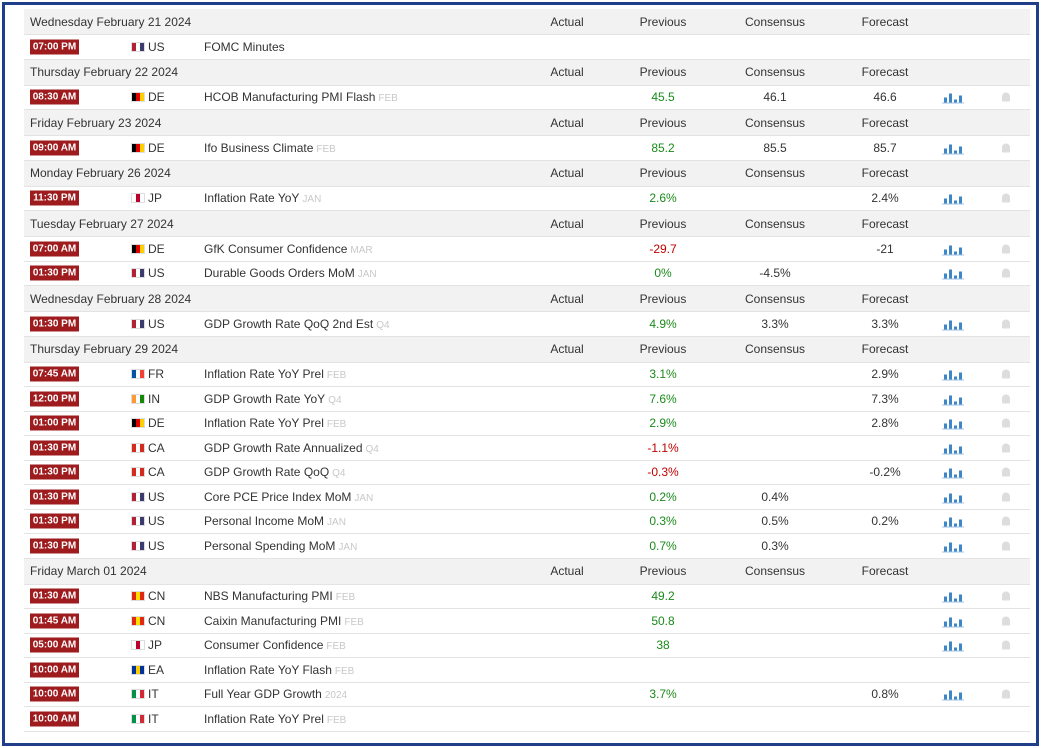 The image size is (1041, 748). What do you see at coordinates (102, 223) in the screenshot?
I see `date: Tuesday February 27 2024` at bounding box center [102, 223].